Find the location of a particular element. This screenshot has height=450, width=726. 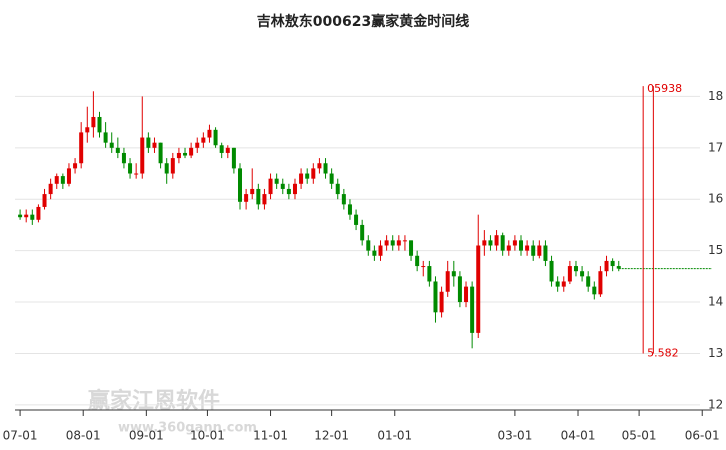

y-tick-label: 18 is located at coordinates (715, 96).